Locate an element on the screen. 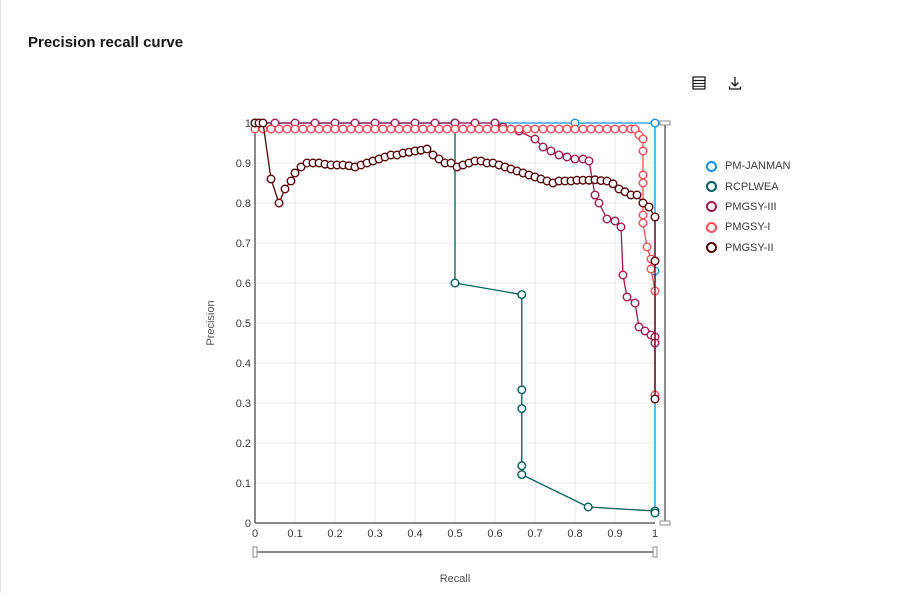  x-axis-label: Recall is located at coordinates (455, 579).